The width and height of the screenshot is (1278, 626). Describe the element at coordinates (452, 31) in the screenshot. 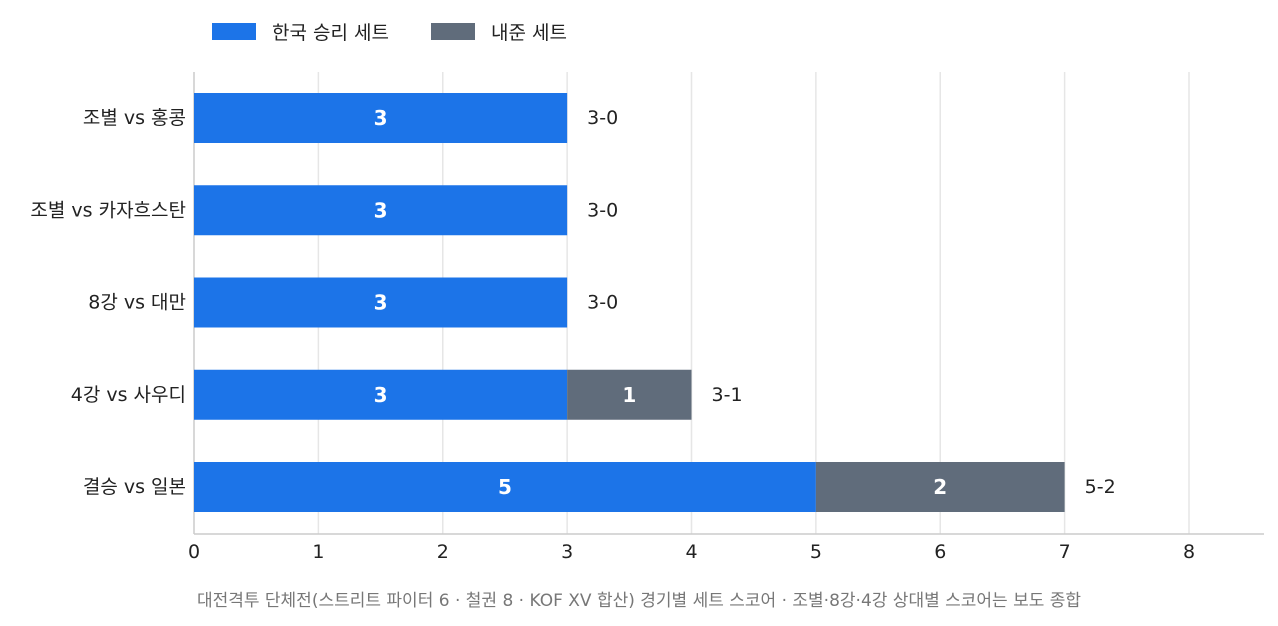

I see `legend-swatch-loss` at that location.